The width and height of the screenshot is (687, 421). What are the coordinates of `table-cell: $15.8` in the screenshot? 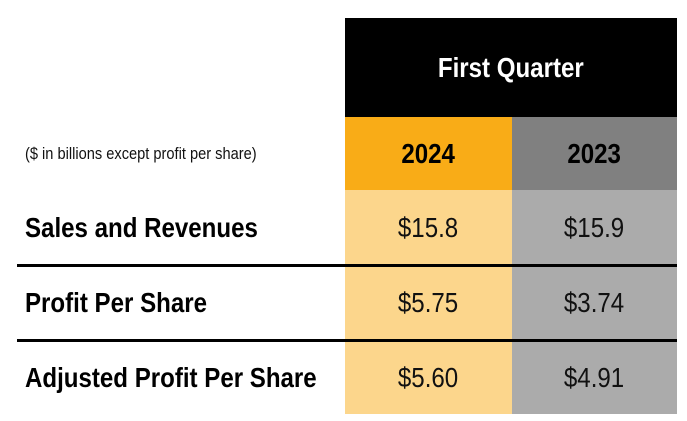 It's located at (428, 227).